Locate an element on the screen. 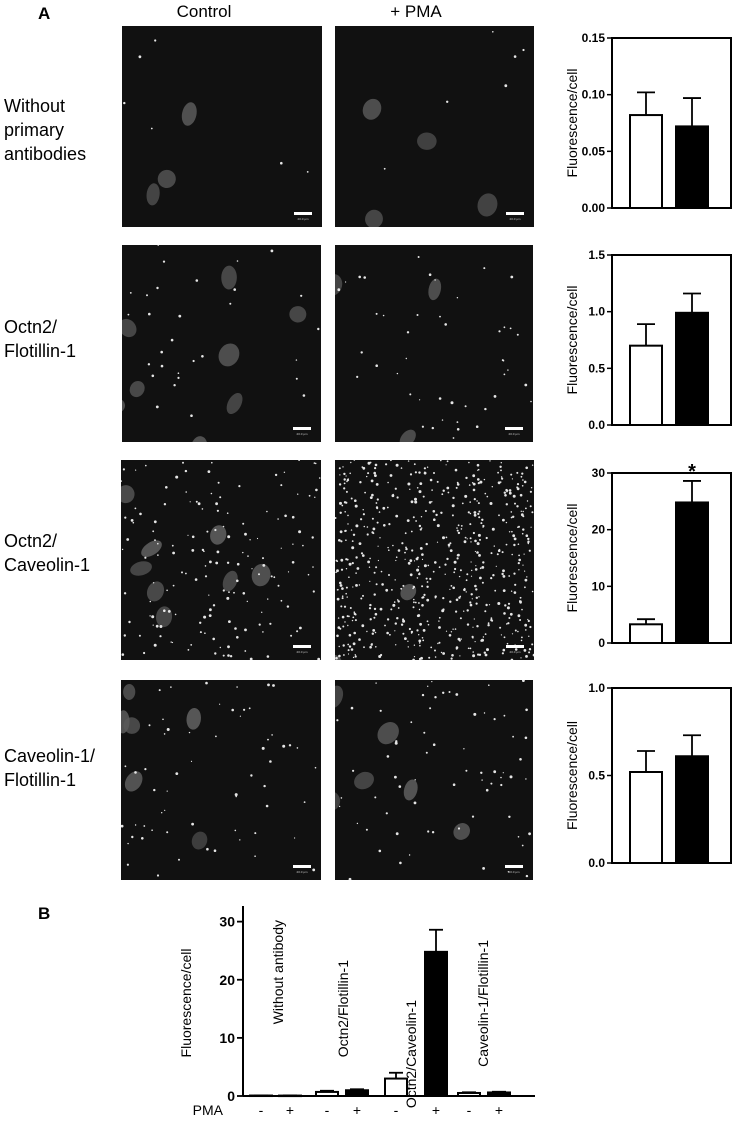 Image resolution: width=743 pixels, height=1125 pixels. row-label-line: Octn2/ is located at coordinates (31, 541).